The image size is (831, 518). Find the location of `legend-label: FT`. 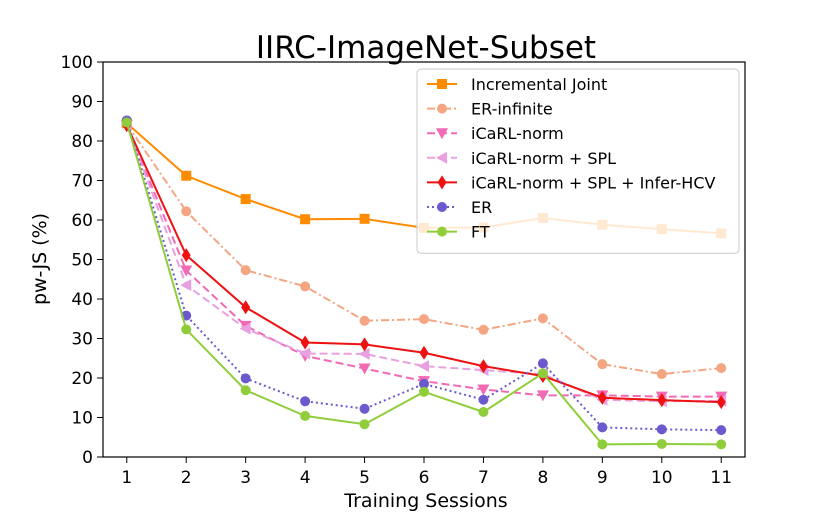

legend-label: FT is located at coordinates (480, 232).